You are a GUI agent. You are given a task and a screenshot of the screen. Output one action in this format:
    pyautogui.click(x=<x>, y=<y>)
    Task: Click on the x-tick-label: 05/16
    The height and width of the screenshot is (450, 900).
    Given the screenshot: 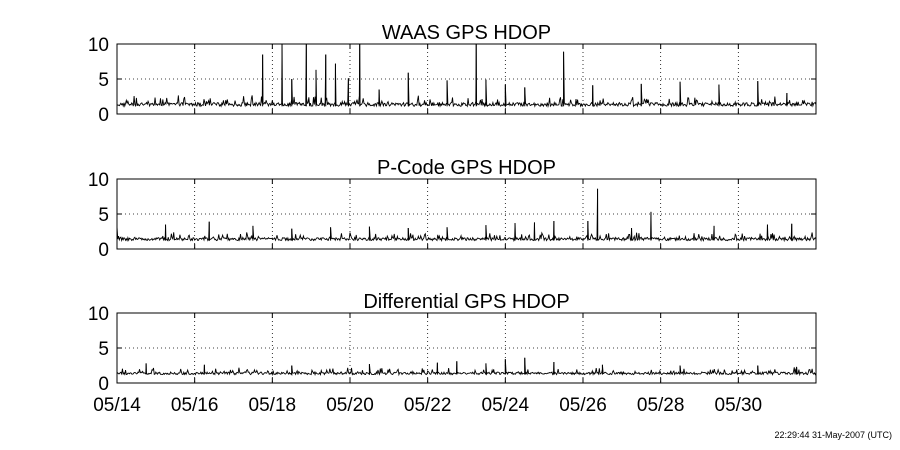 What is the action you would take?
    pyautogui.click(x=195, y=405)
    